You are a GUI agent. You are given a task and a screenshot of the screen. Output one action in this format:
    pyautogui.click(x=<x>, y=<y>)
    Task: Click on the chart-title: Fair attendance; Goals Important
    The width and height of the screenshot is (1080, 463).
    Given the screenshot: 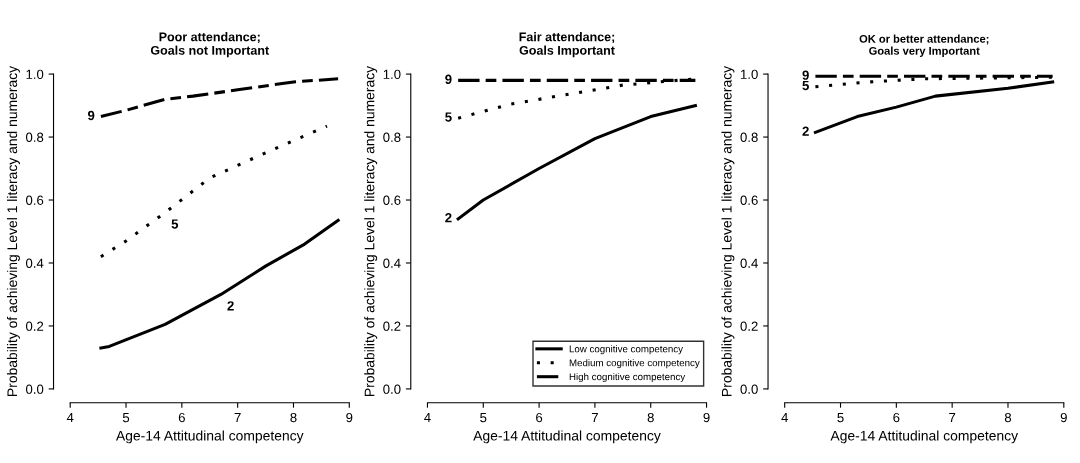 What is the action you would take?
    pyautogui.click(x=567, y=45)
    